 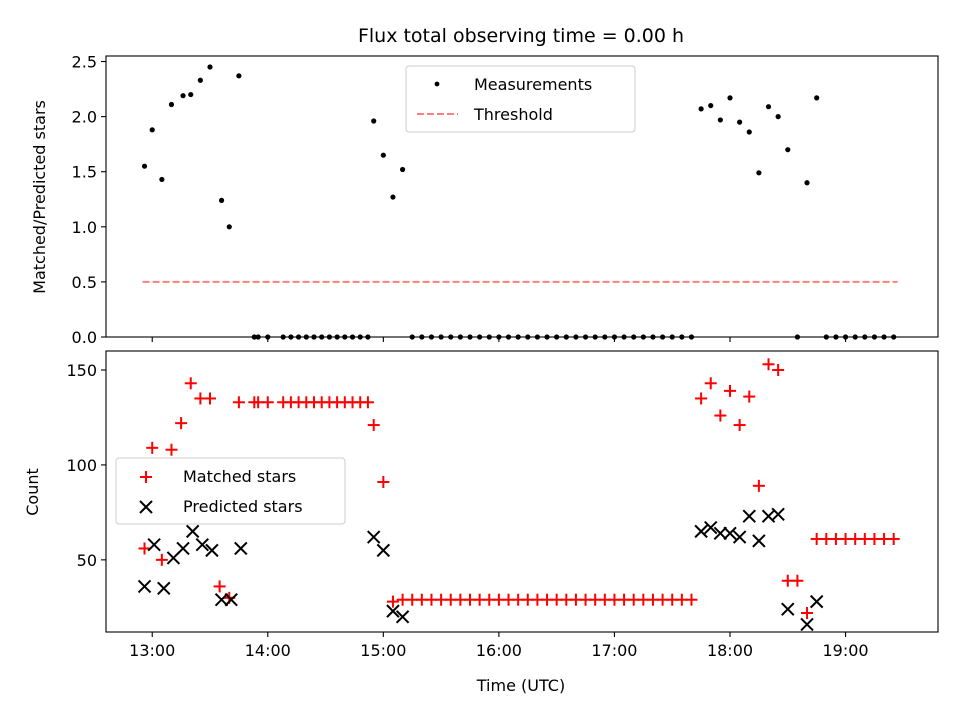 I want to click on bottom-x-tick-label: 17:00, so click(x=614, y=650).